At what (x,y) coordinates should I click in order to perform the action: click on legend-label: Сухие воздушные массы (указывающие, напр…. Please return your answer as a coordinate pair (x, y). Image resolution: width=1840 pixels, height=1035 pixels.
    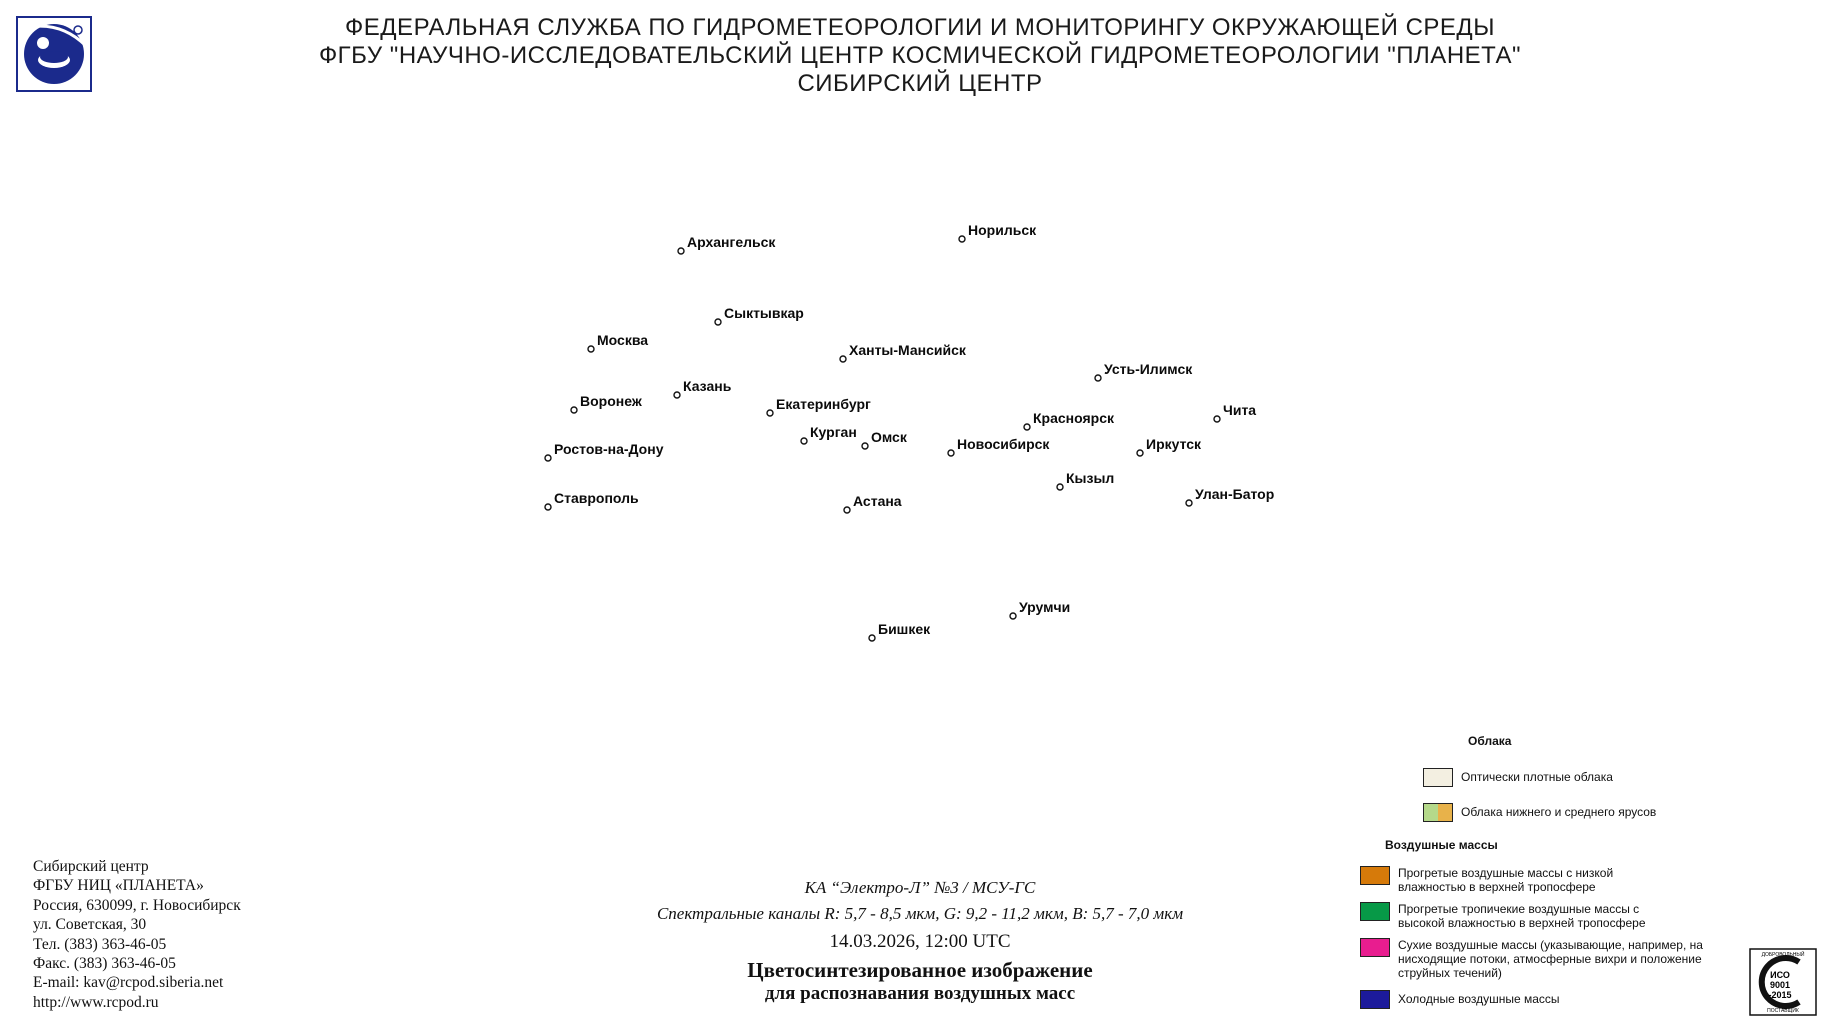
    Looking at the image, I should click on (1550, 959).